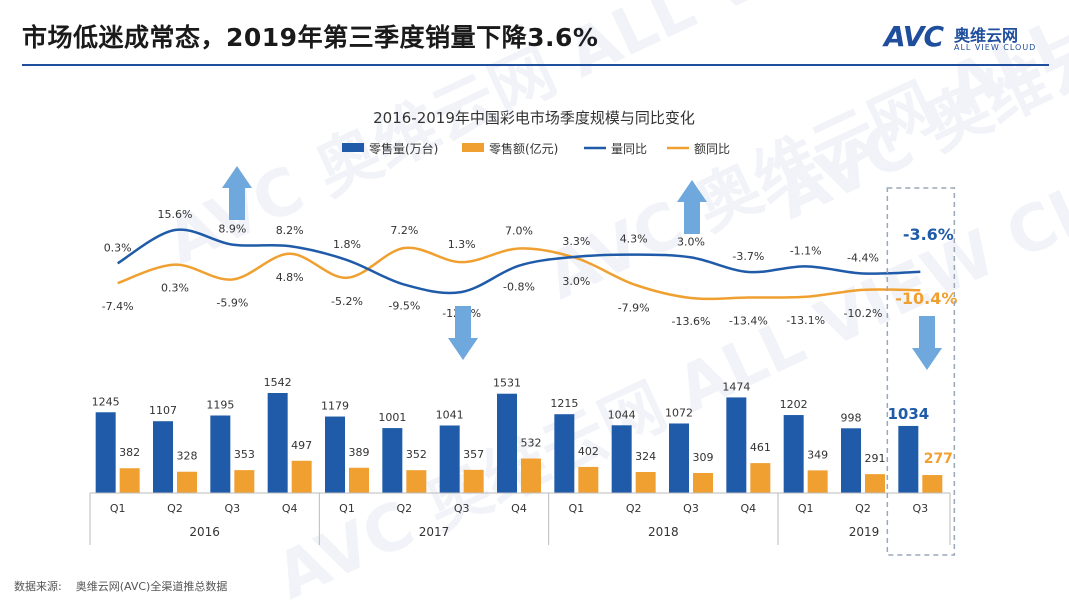  I want to click on volume-bar-label: 1195, so click(220, 405).